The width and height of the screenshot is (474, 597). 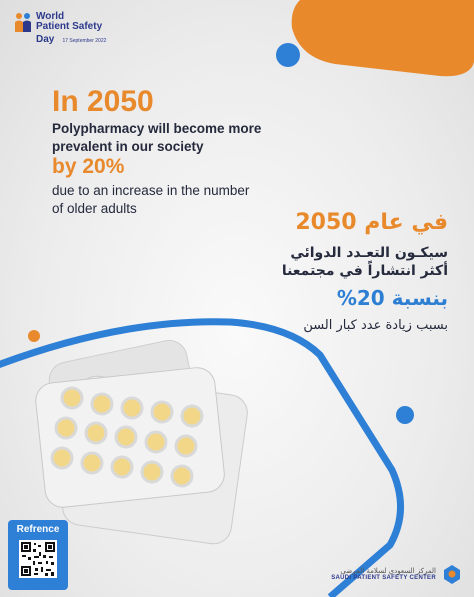 What do you see at coordinates (382, 38) in the screenshot?
I see `orange-blob-shape` at bounding box center [382, 38].